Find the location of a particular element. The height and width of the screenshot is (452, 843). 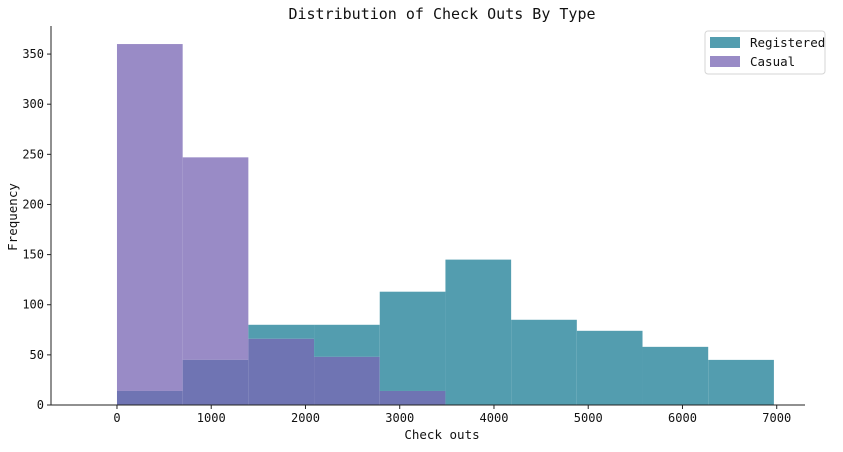

x-tick-label: 4000 is located at coordinates (494, 418).